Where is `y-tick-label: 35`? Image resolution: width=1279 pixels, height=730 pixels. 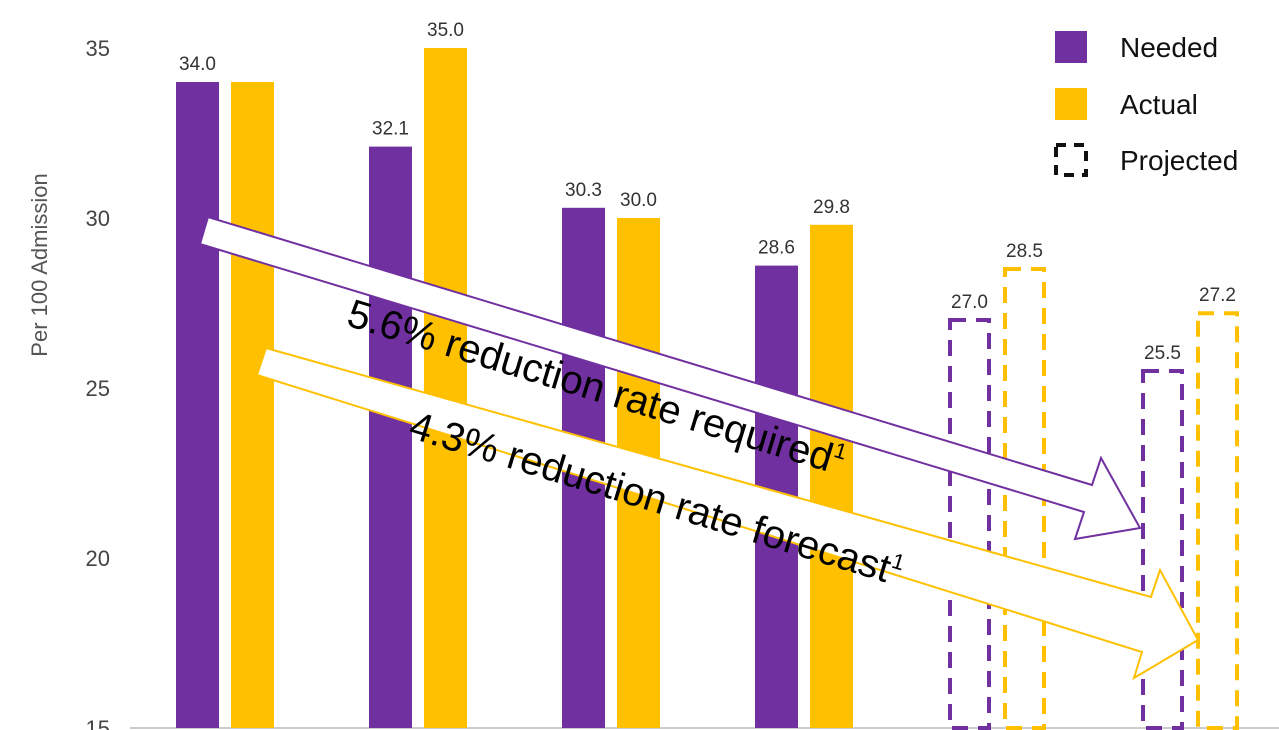 y-tick-label: 35 is located at coordinates (98, 48).